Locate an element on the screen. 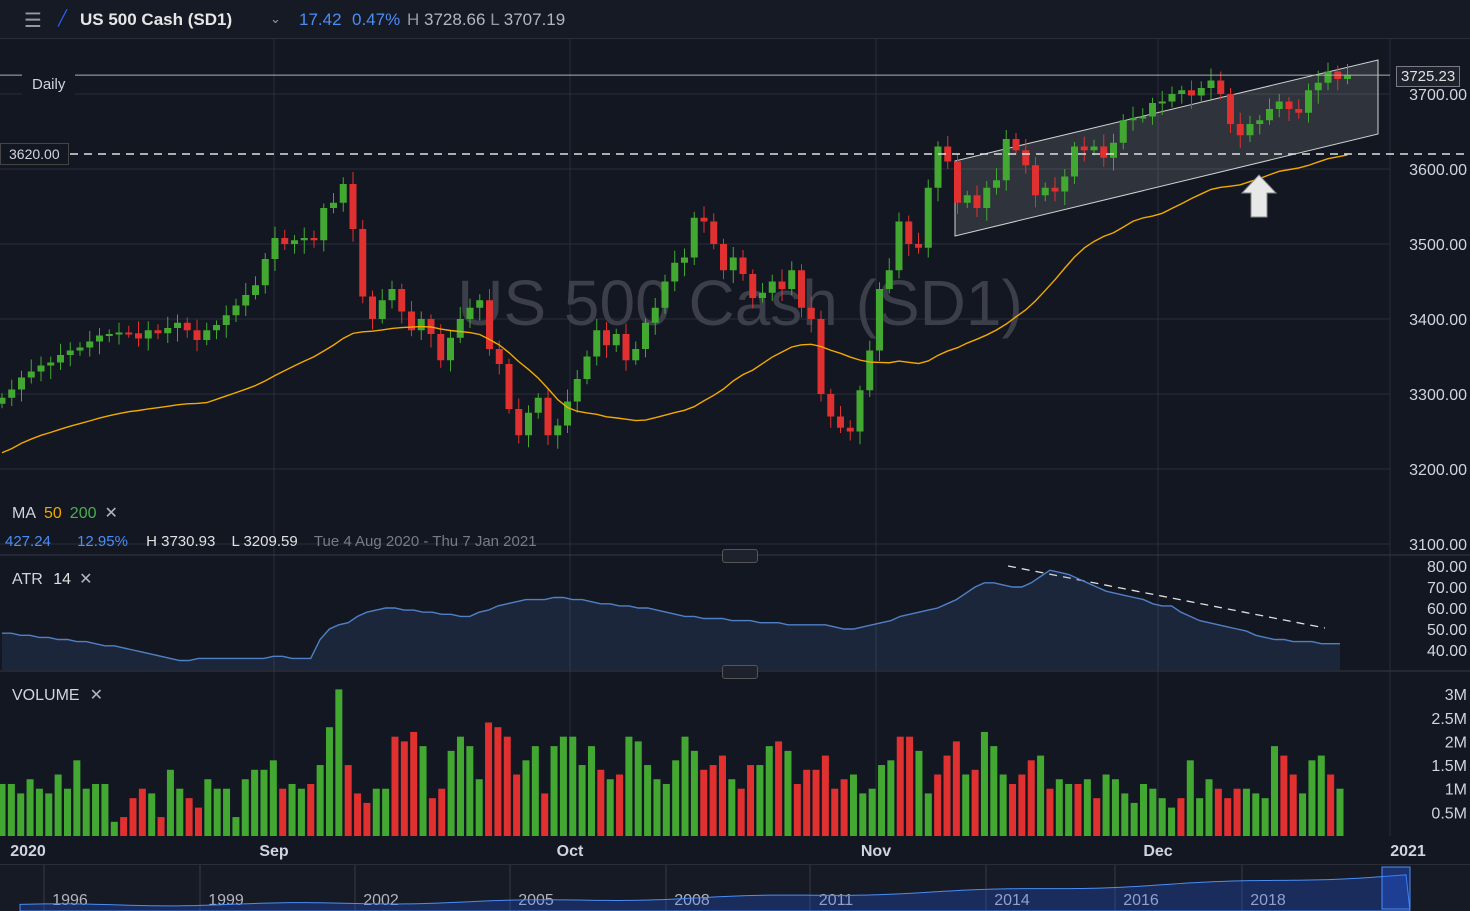  x-tick-label: 2021 is located at coordinates (1408, 851).